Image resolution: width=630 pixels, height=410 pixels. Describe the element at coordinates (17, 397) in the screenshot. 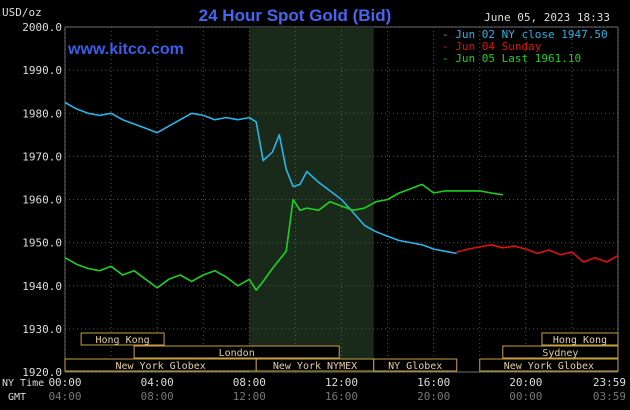

I see `gmt-label: GMT` at that location.